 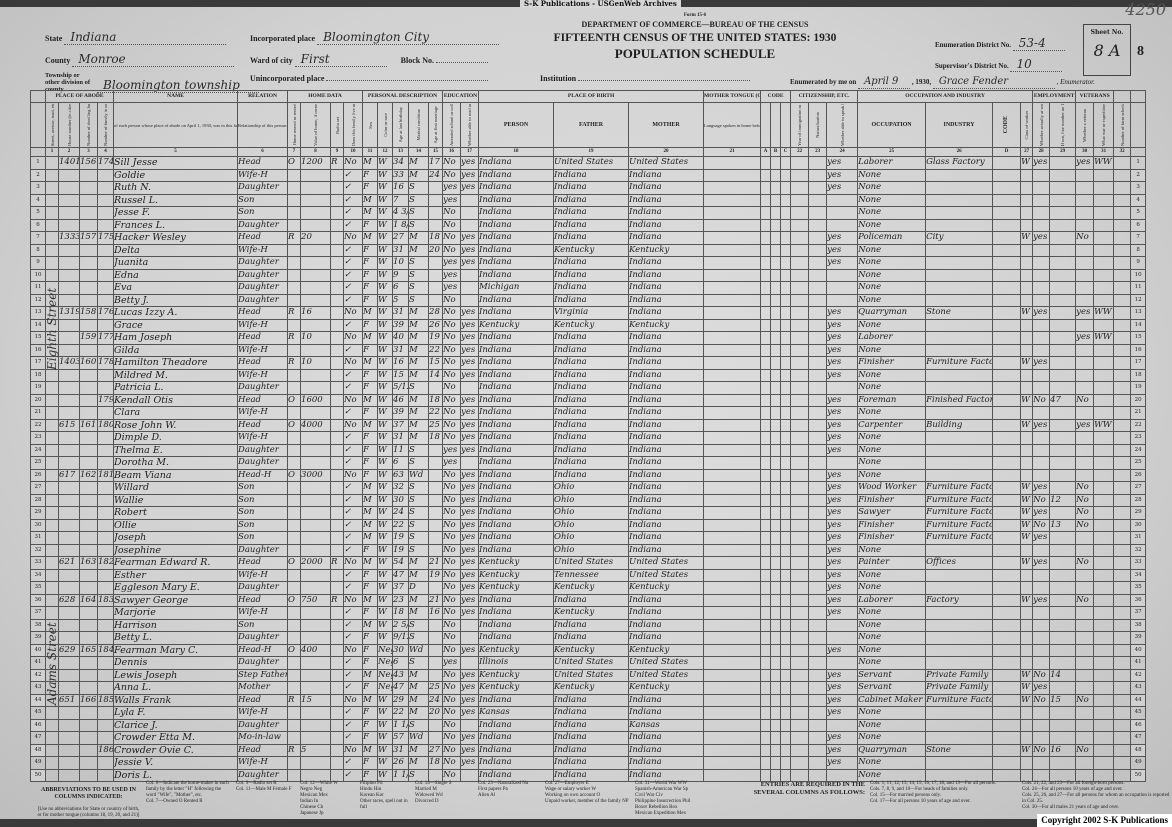 I want to click on cell-age-at-marriage: 22, so click(x=436, y=413).